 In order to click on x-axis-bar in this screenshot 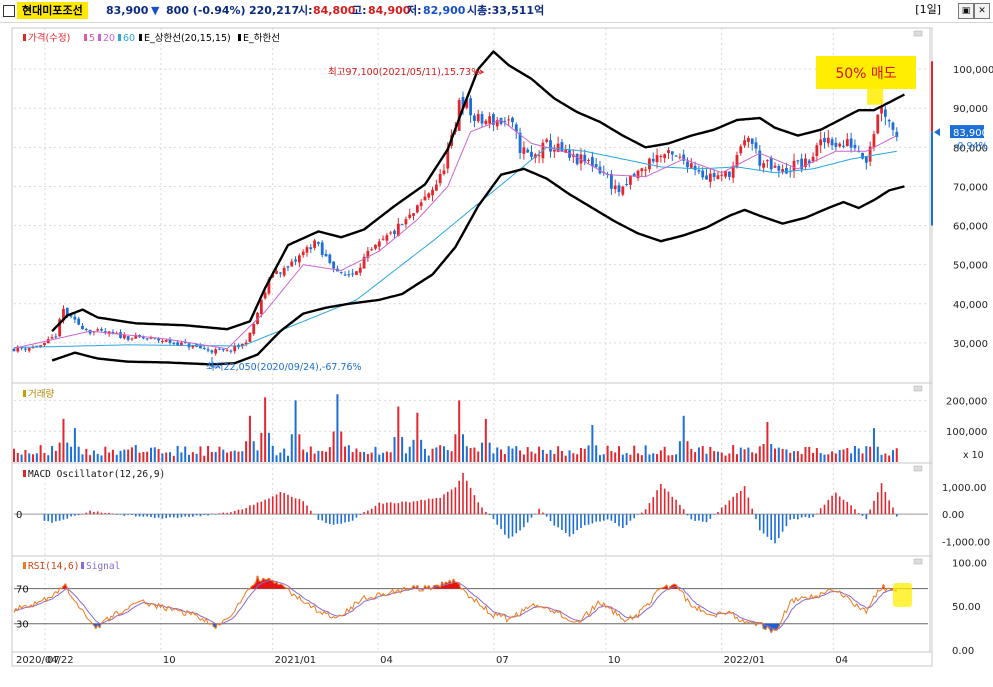, I will do `click(472, 659)`.